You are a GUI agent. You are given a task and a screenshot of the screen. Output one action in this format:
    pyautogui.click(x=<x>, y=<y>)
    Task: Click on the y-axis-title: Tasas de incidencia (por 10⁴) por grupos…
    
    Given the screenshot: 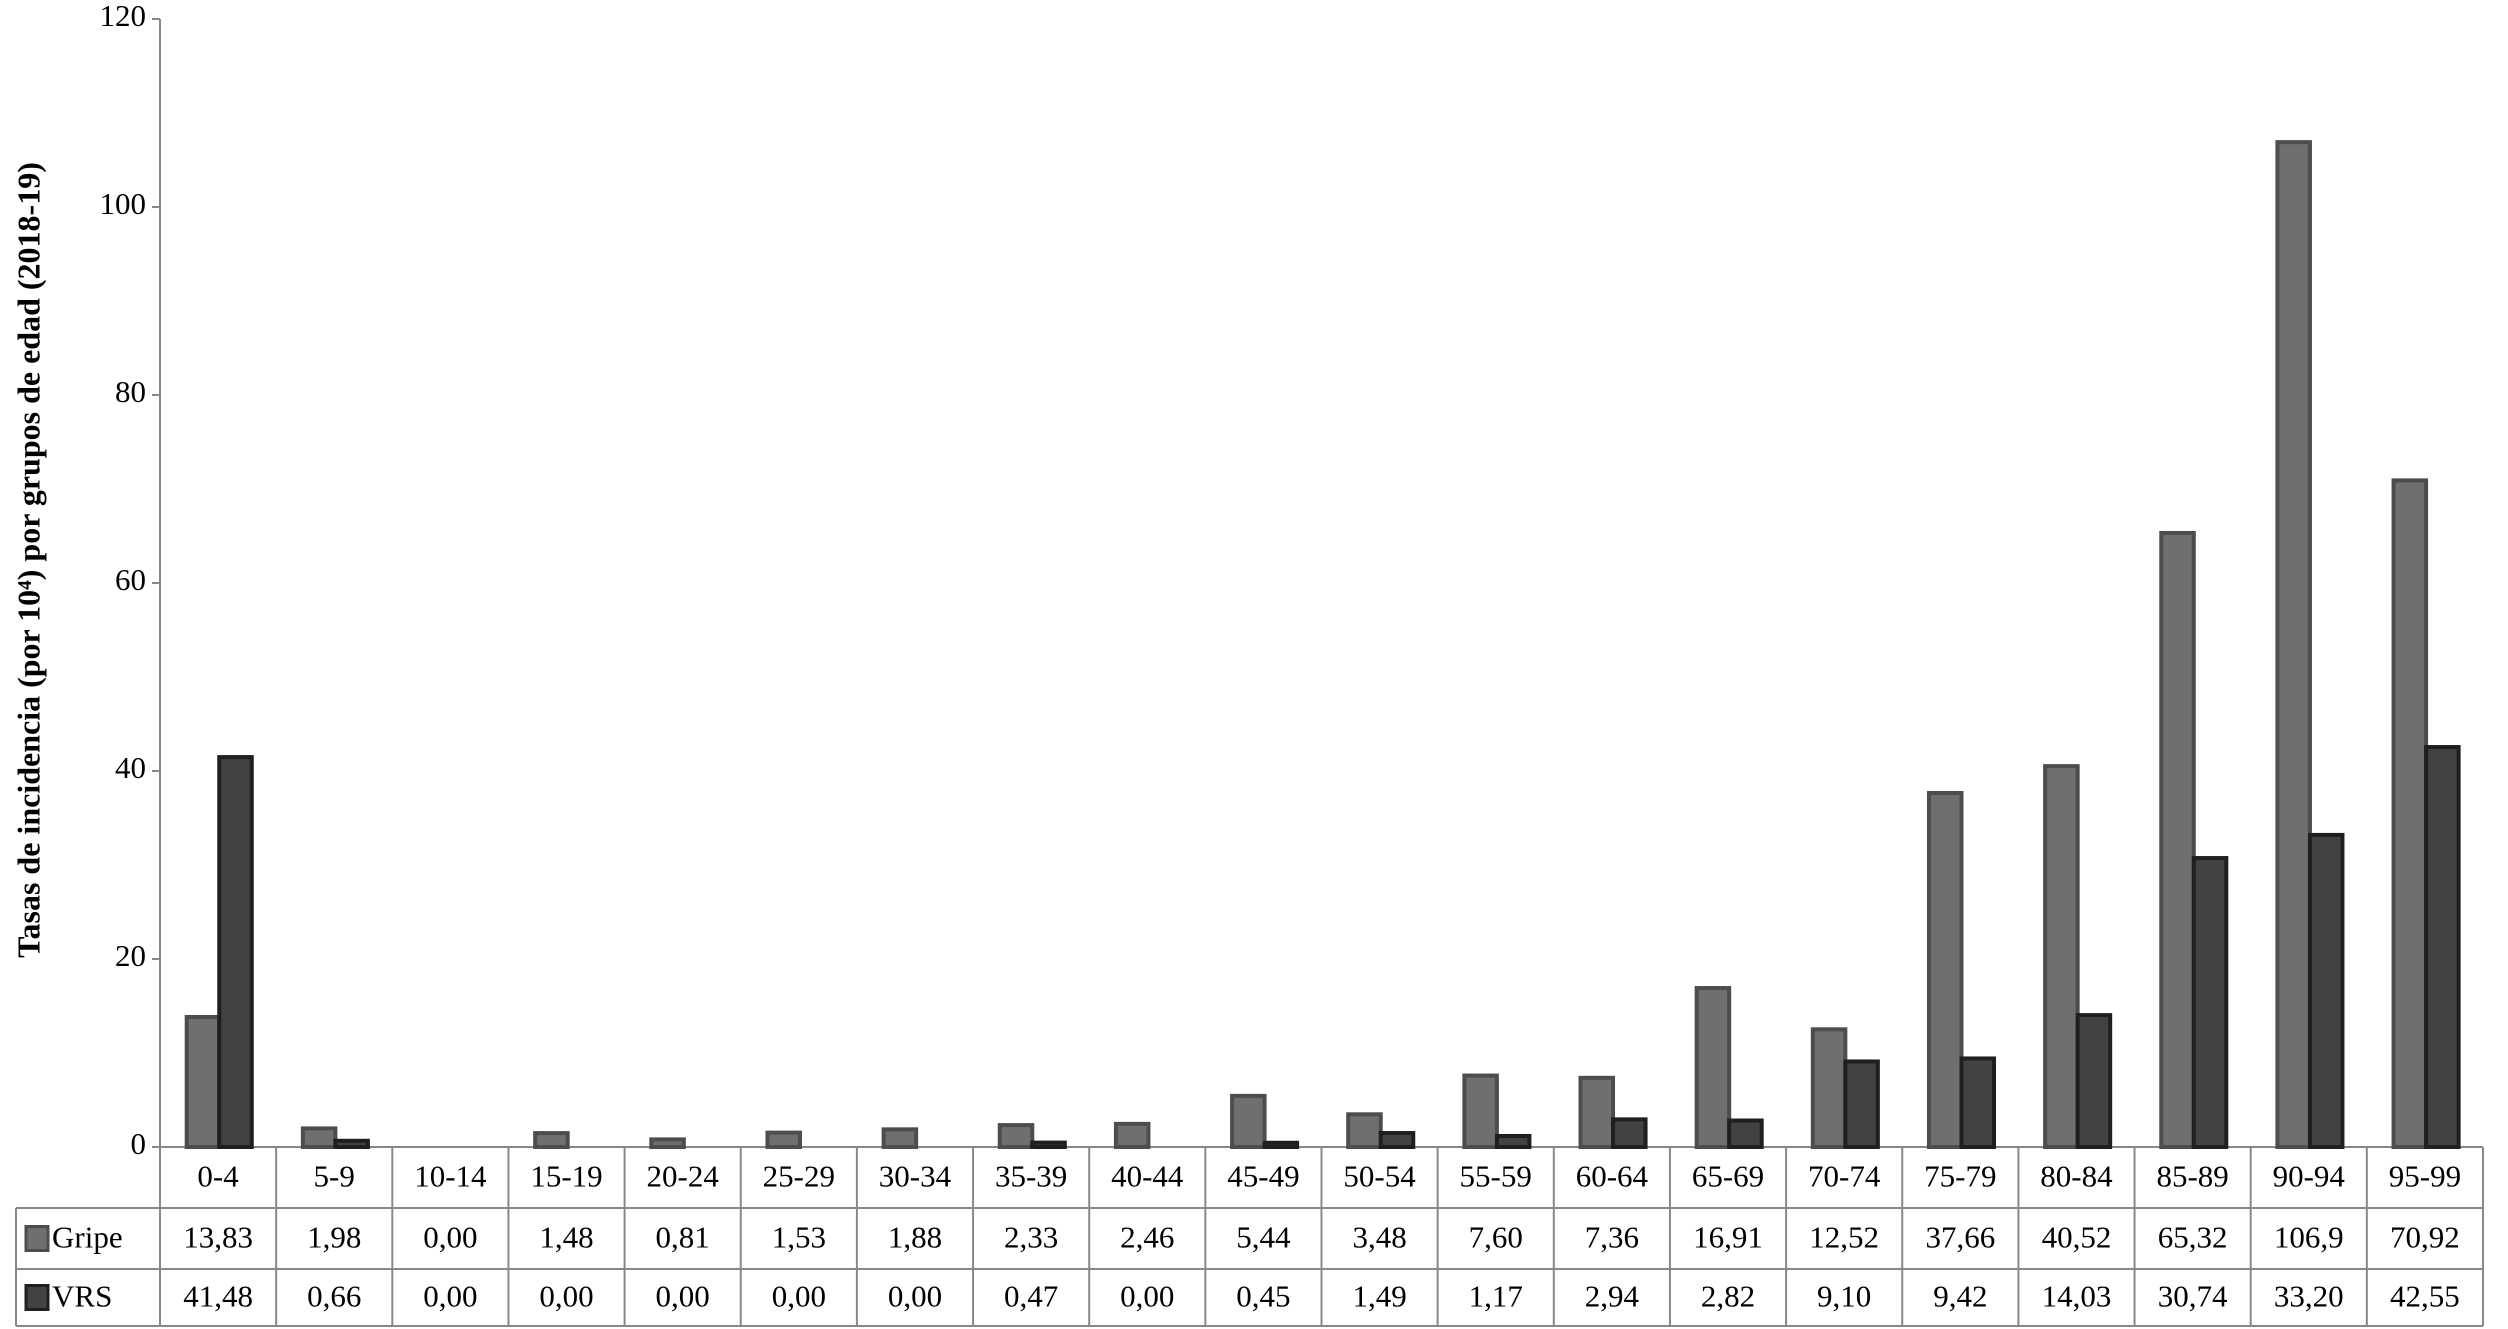 What is the action you would take?
    pyautogui.click(x=28, y=560)
    